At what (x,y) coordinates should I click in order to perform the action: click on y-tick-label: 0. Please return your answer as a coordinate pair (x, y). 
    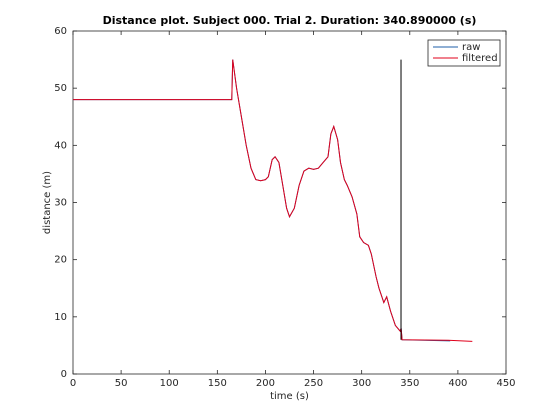
    Looking at the image, I should click on (64, 374).